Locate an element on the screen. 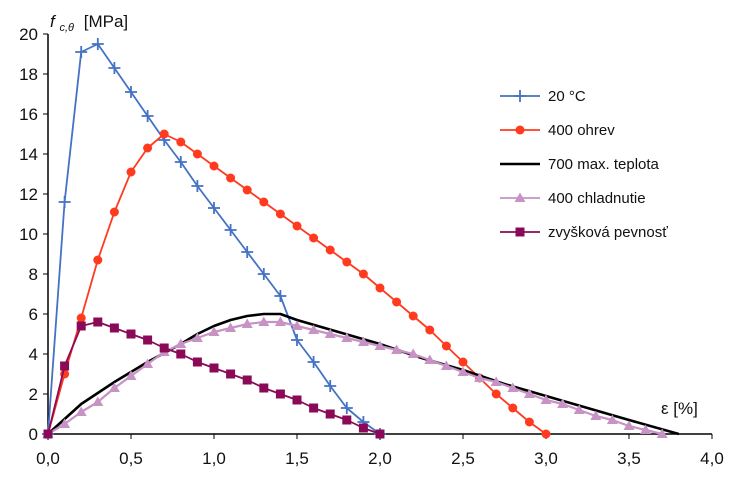  y-tick-label: 20 is located at coordinates (28, 34).